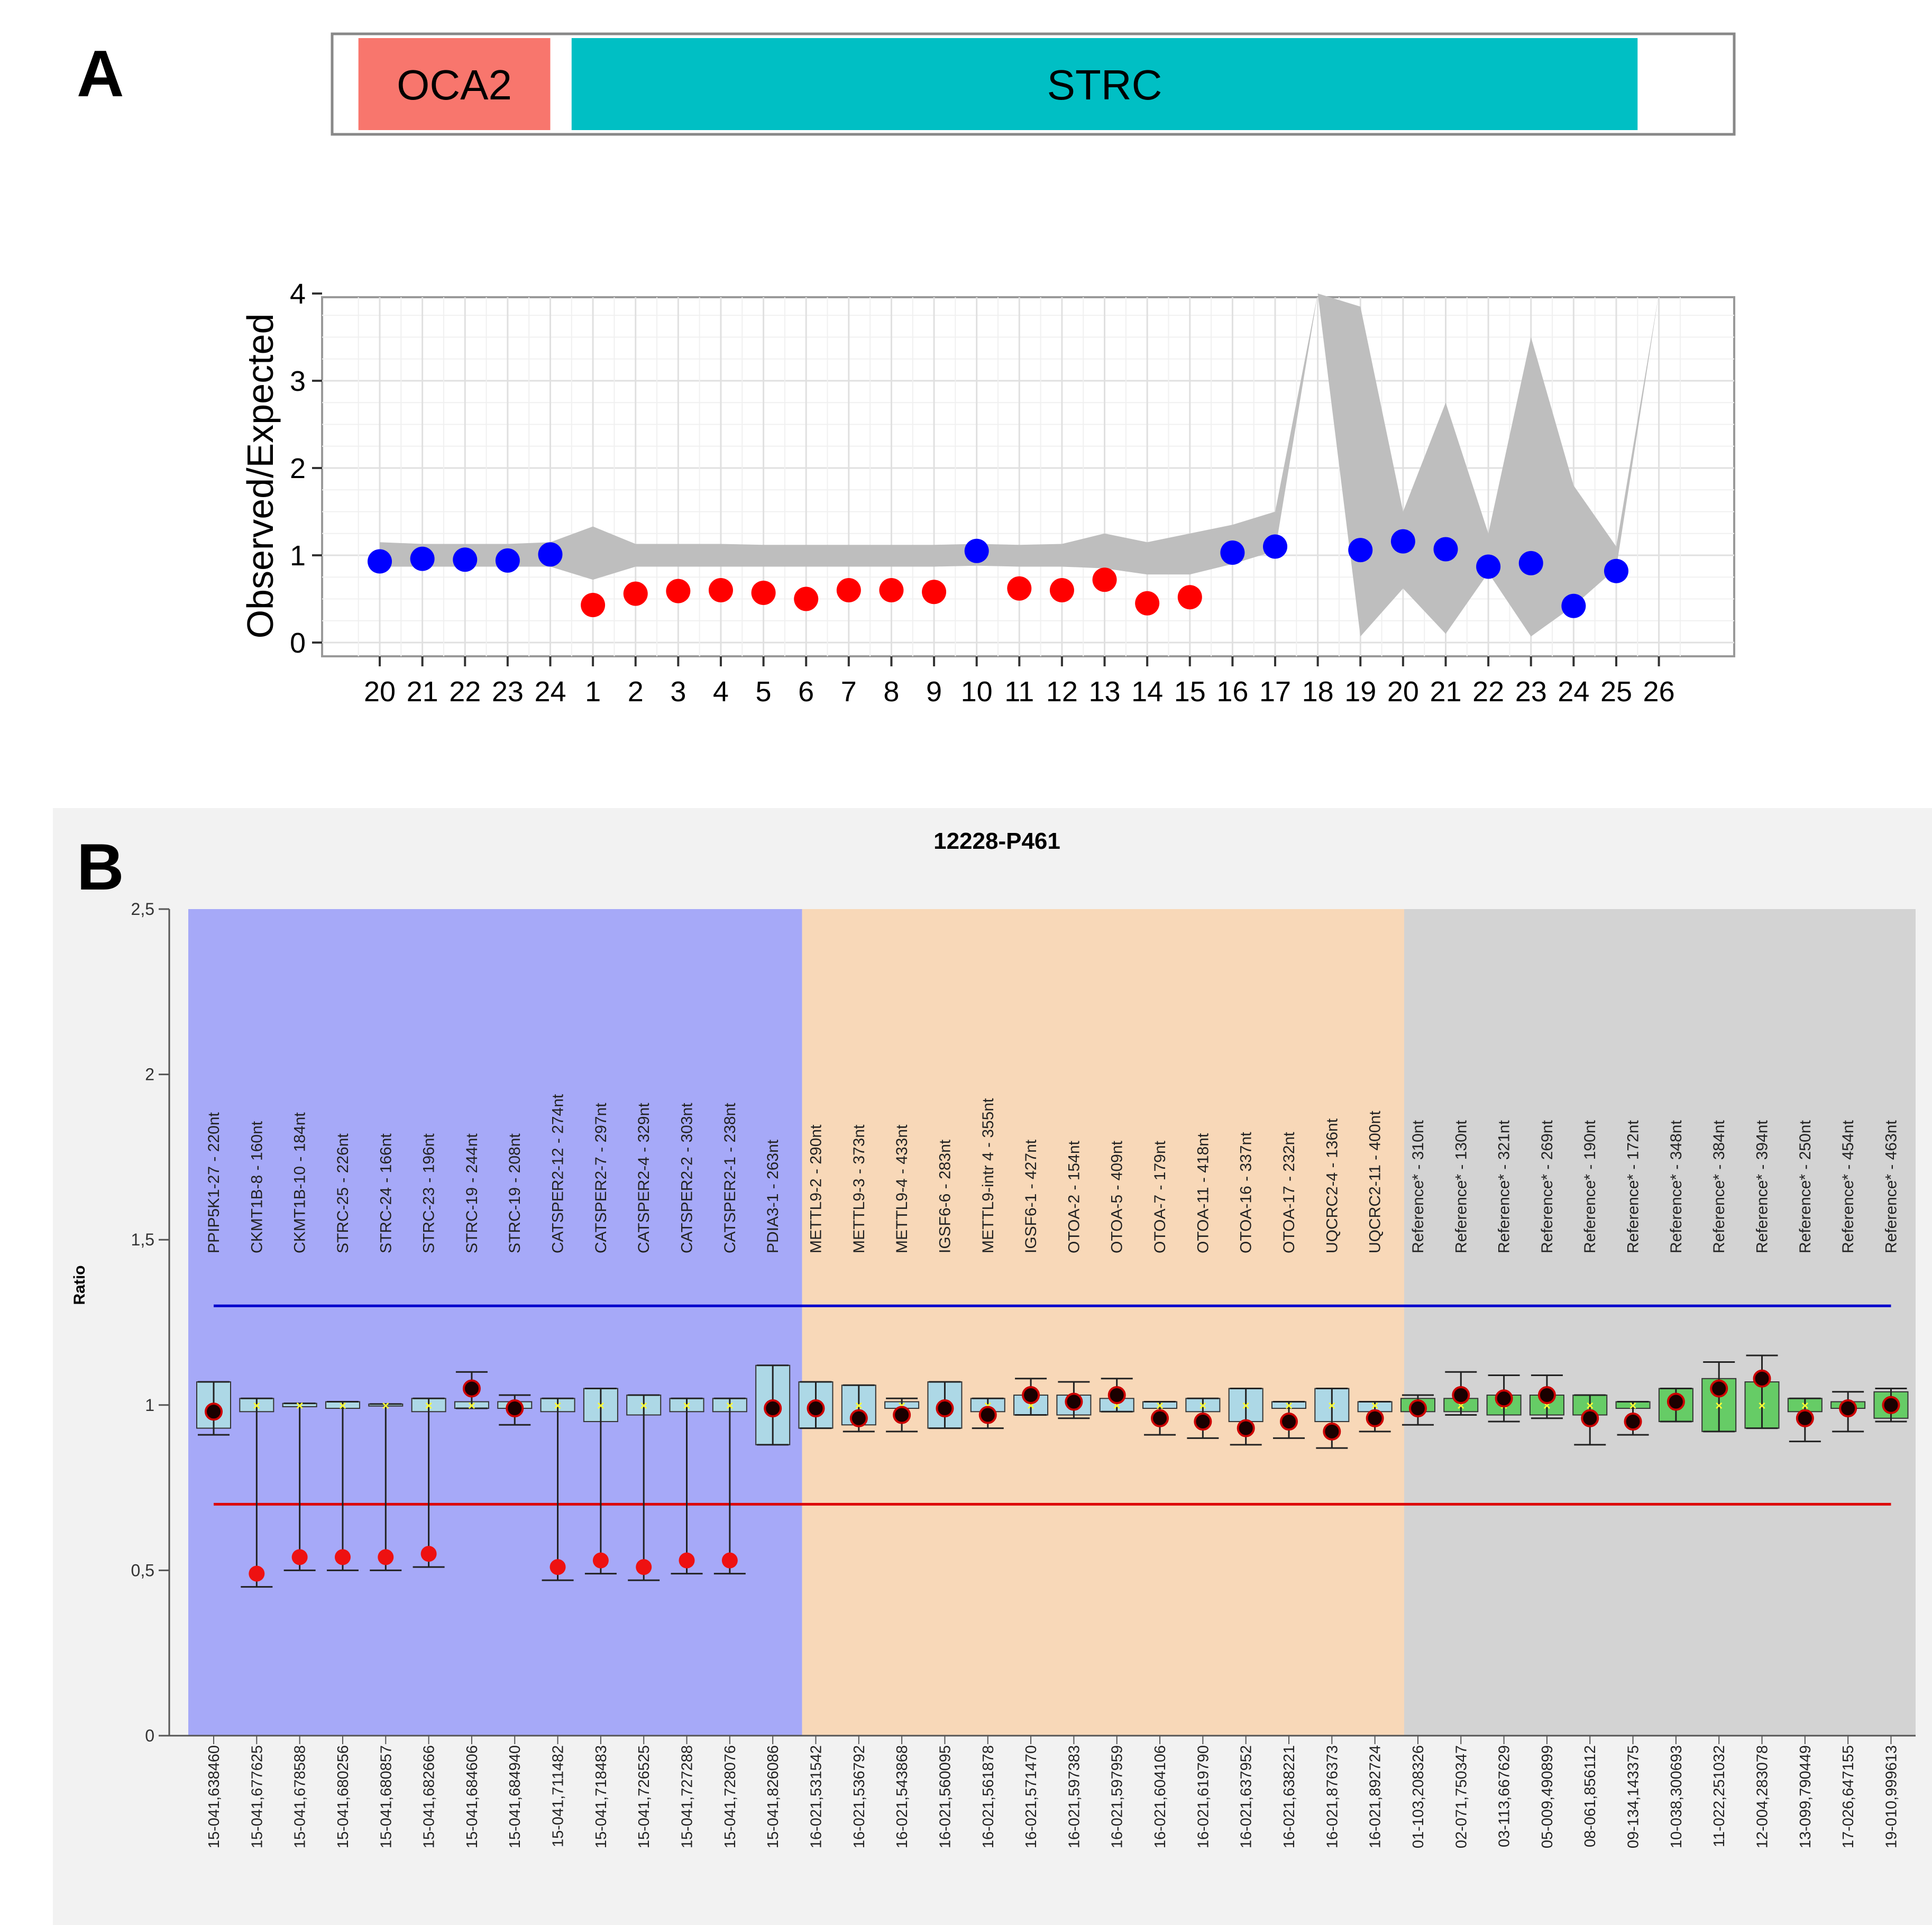 The height and width of the screenshot is (1925, 1932). What do you see at coordinates (977, 692) in the screenshot?
I see `x-tick-label: 10` at bounding box center [977, 692].